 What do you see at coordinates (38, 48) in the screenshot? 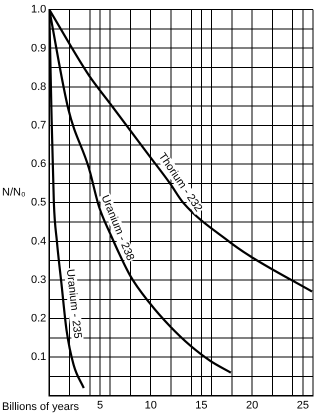
I see `y-tick-label: 0.9` at bounding box center [38, 48].